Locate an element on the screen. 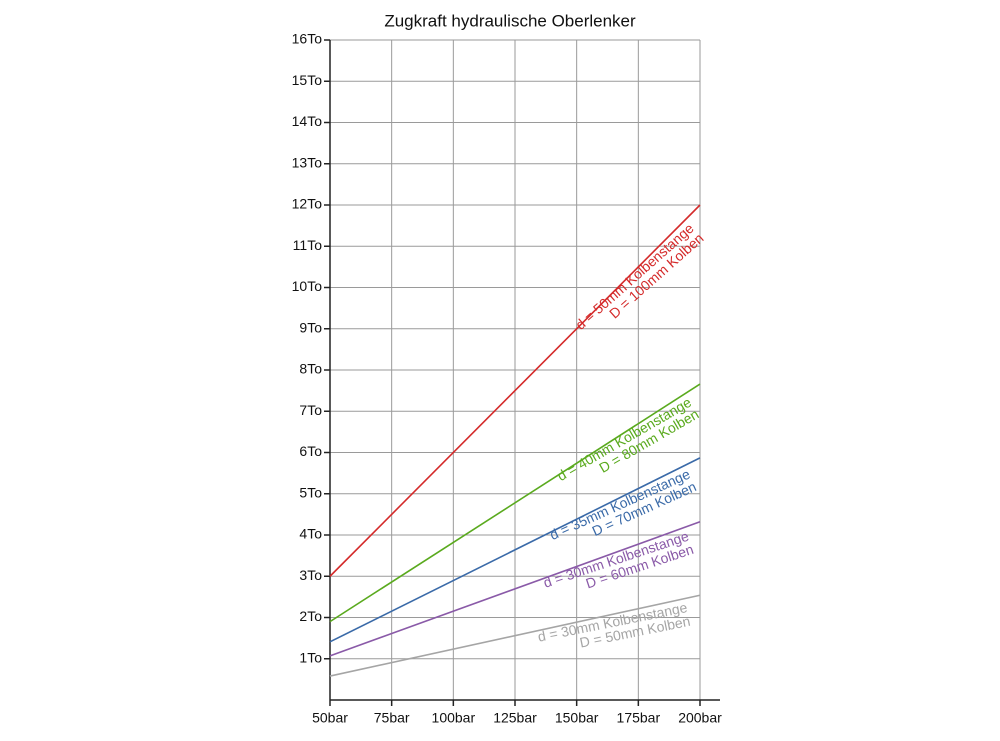  line-label: D = 100mm Kolben is located at coordinates (656, 276).